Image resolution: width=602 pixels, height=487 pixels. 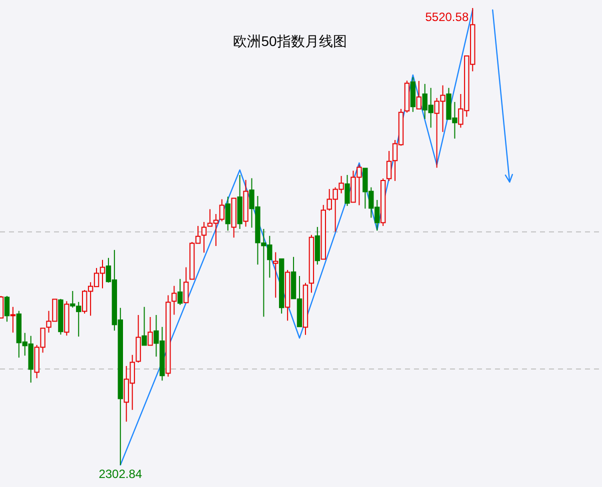 What do you see at coordinates (120, 474) in the screenshot?
I see `text: 2302.84` at bounding box center [120, 474].